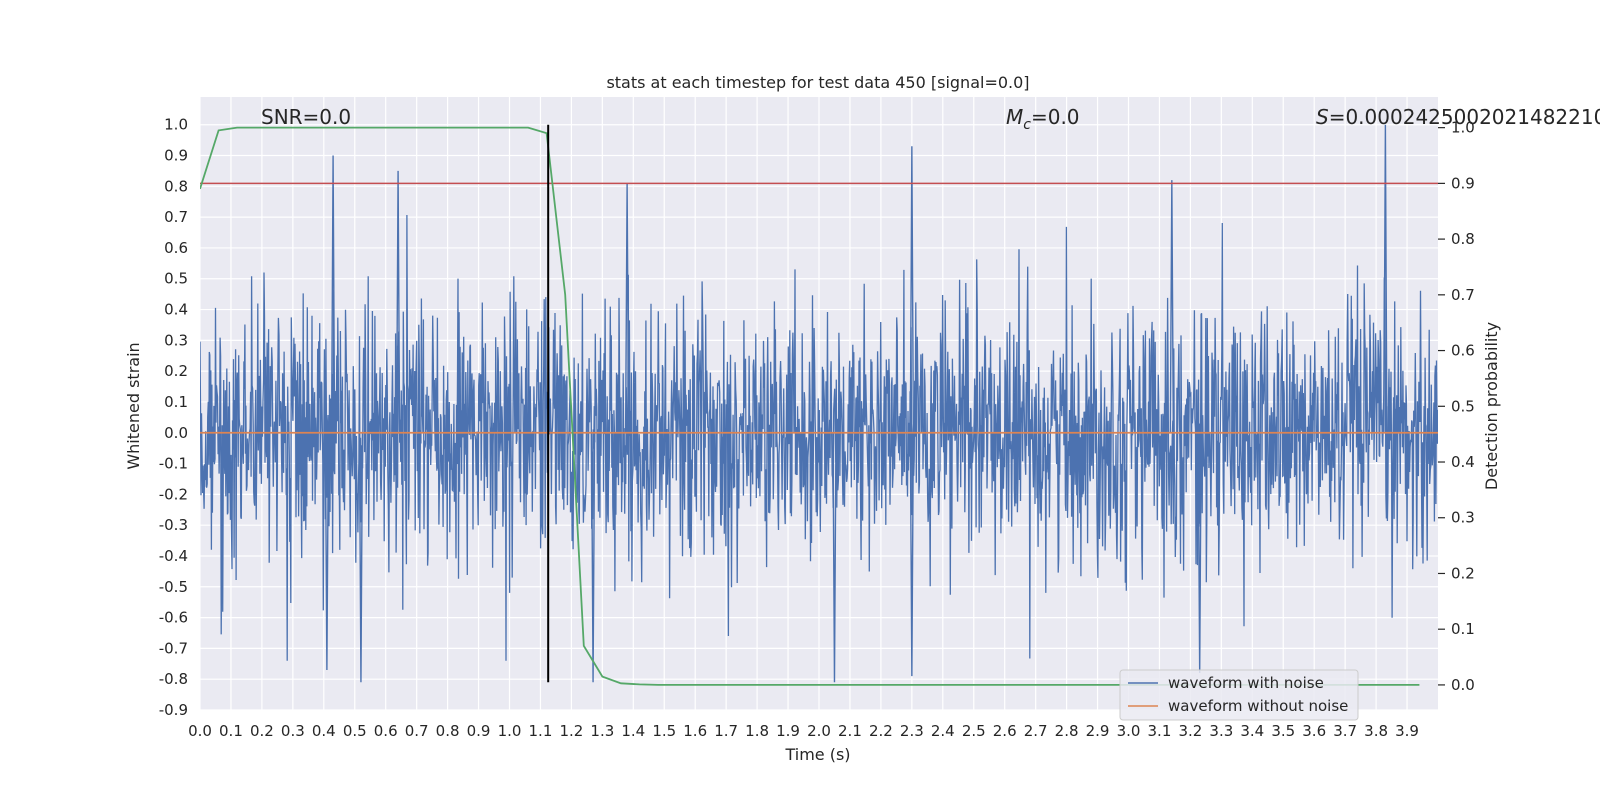 This screenshot has height=800, width=1600. I want to click on x-tick-label: 1.9, so click(788, 731).